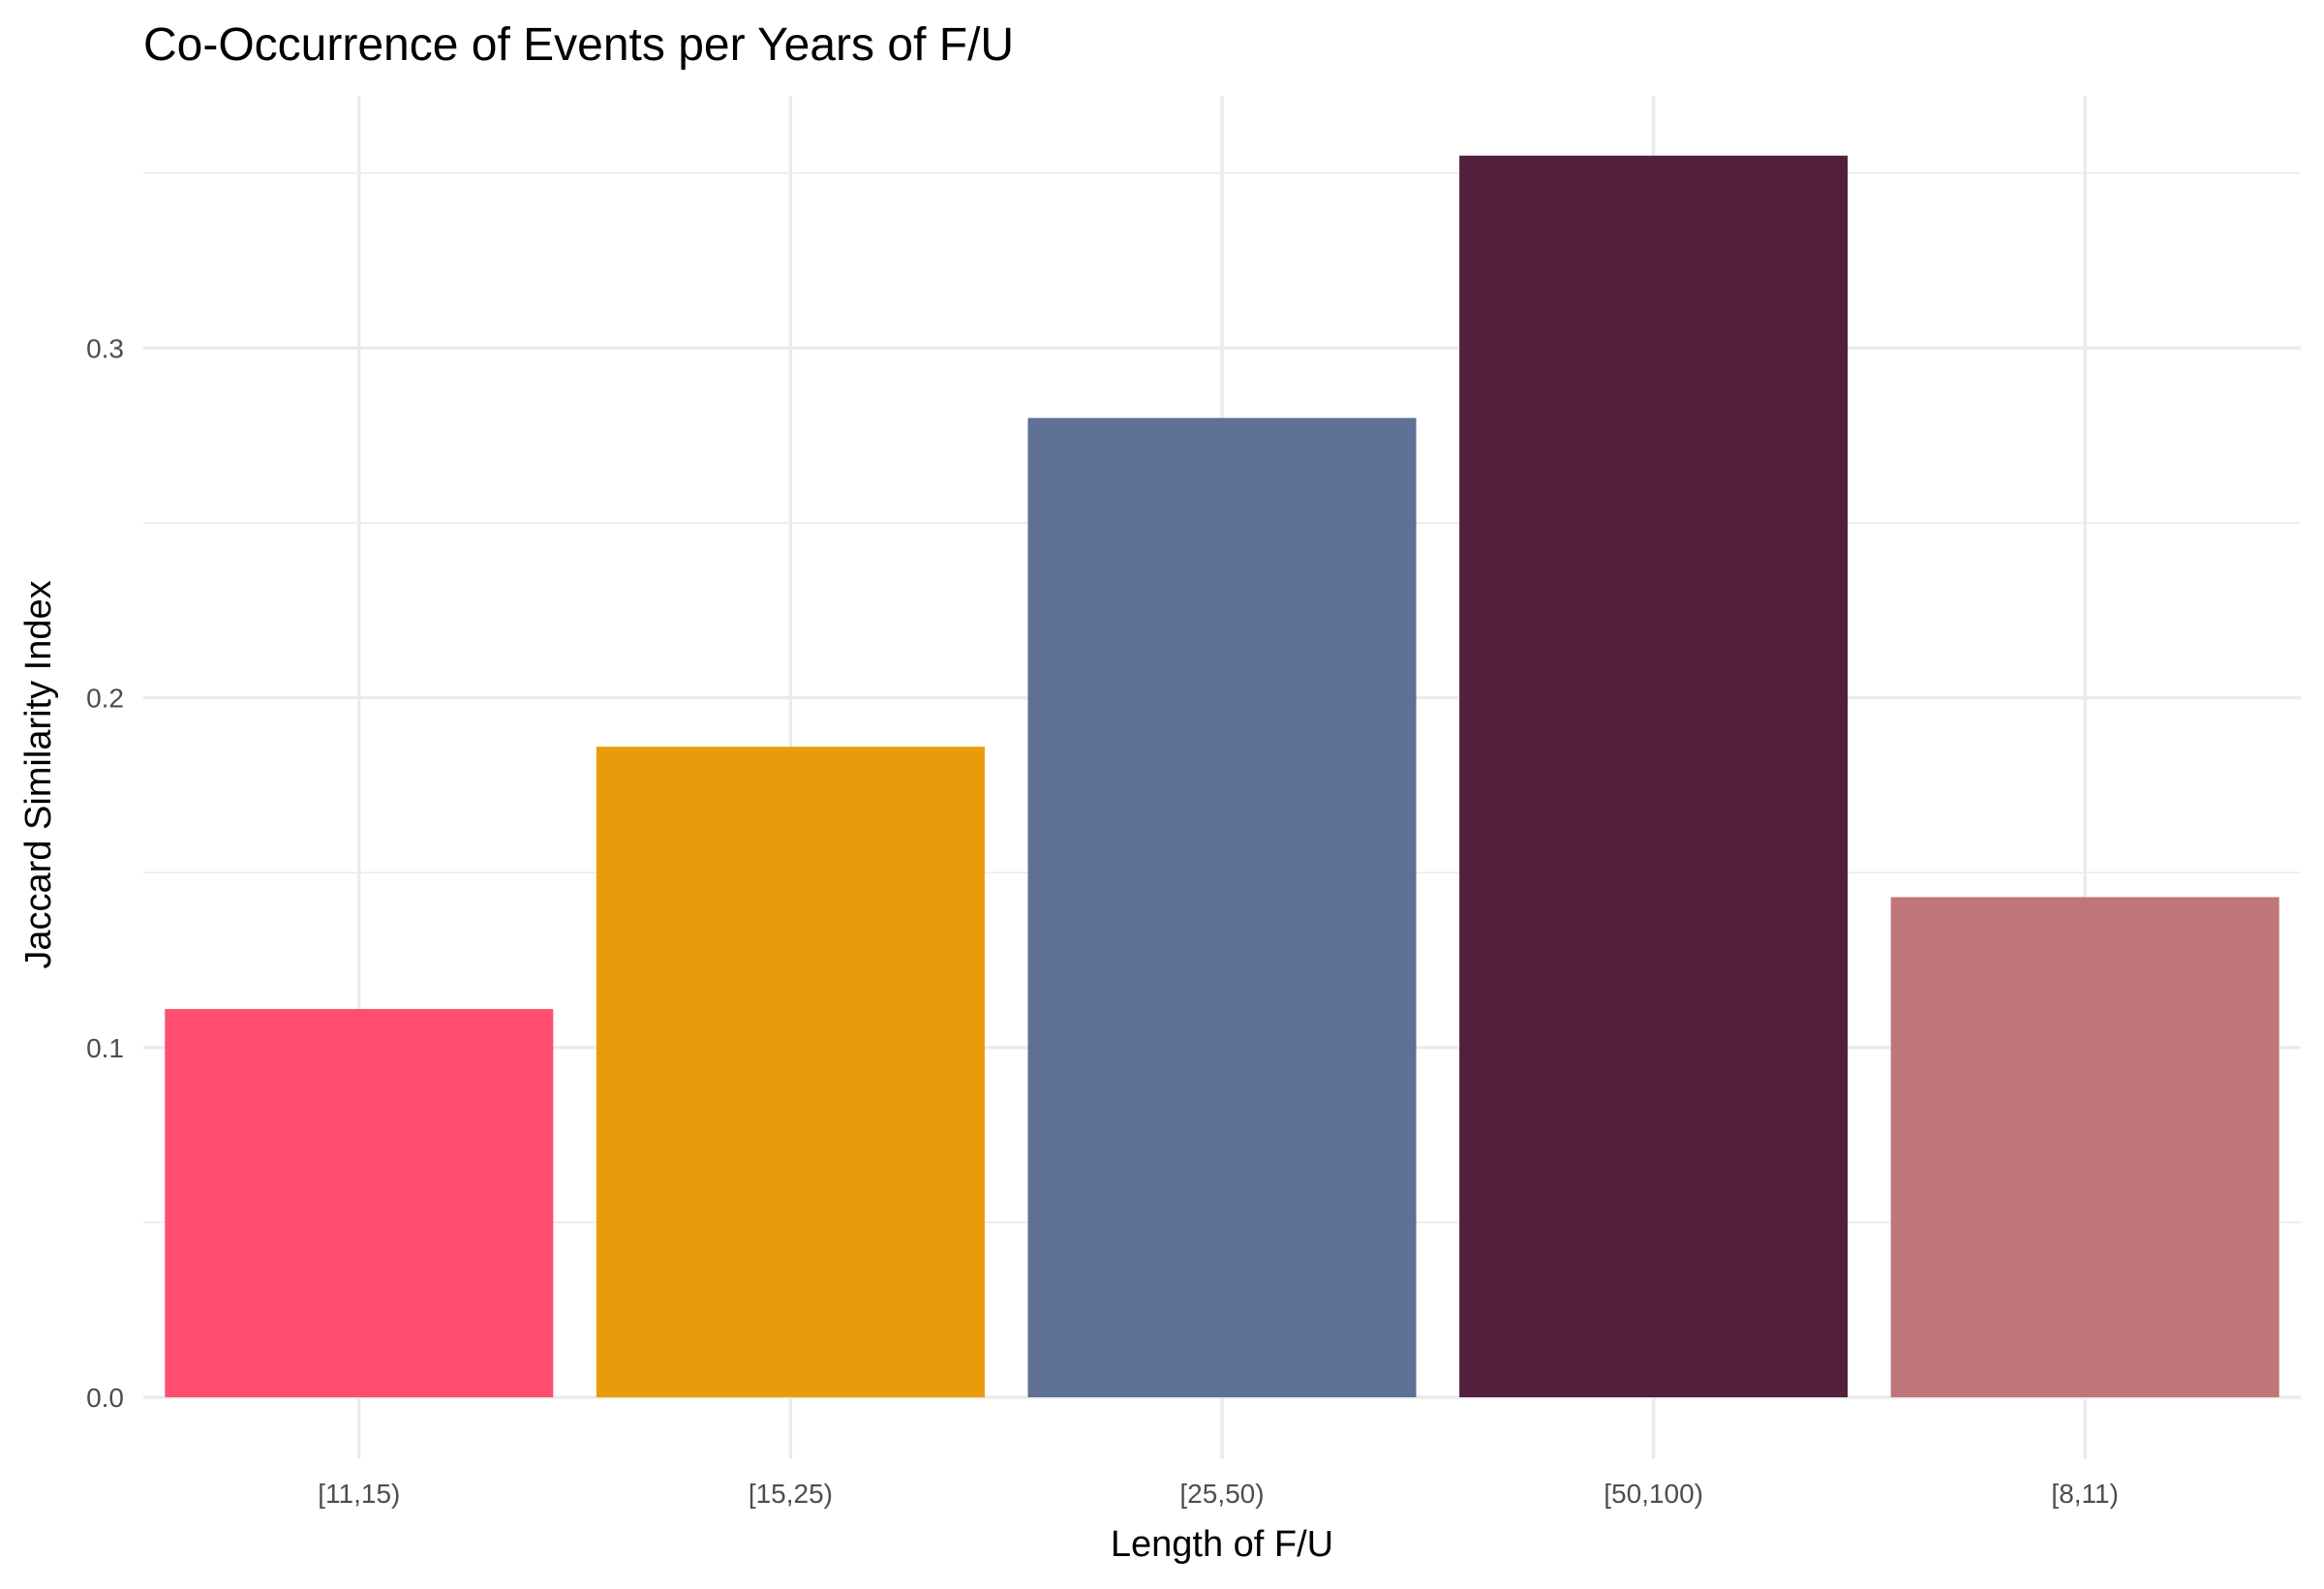 The height and width of the screenshot is (1589, 2324). Describe the element at coordinates (105, 873) in the screenshot. I see `y-tick-labels: 0.0 0.1 0.2 0.3` at that location.